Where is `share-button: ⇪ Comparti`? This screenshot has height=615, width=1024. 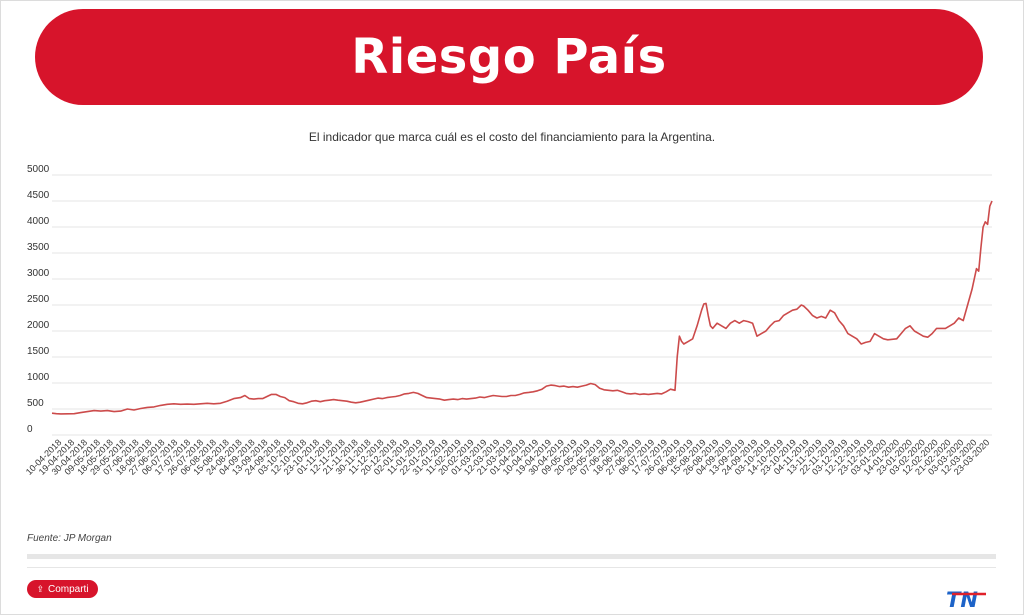 share-button: ⇪ Comparti is located at coordinates (62, 589).